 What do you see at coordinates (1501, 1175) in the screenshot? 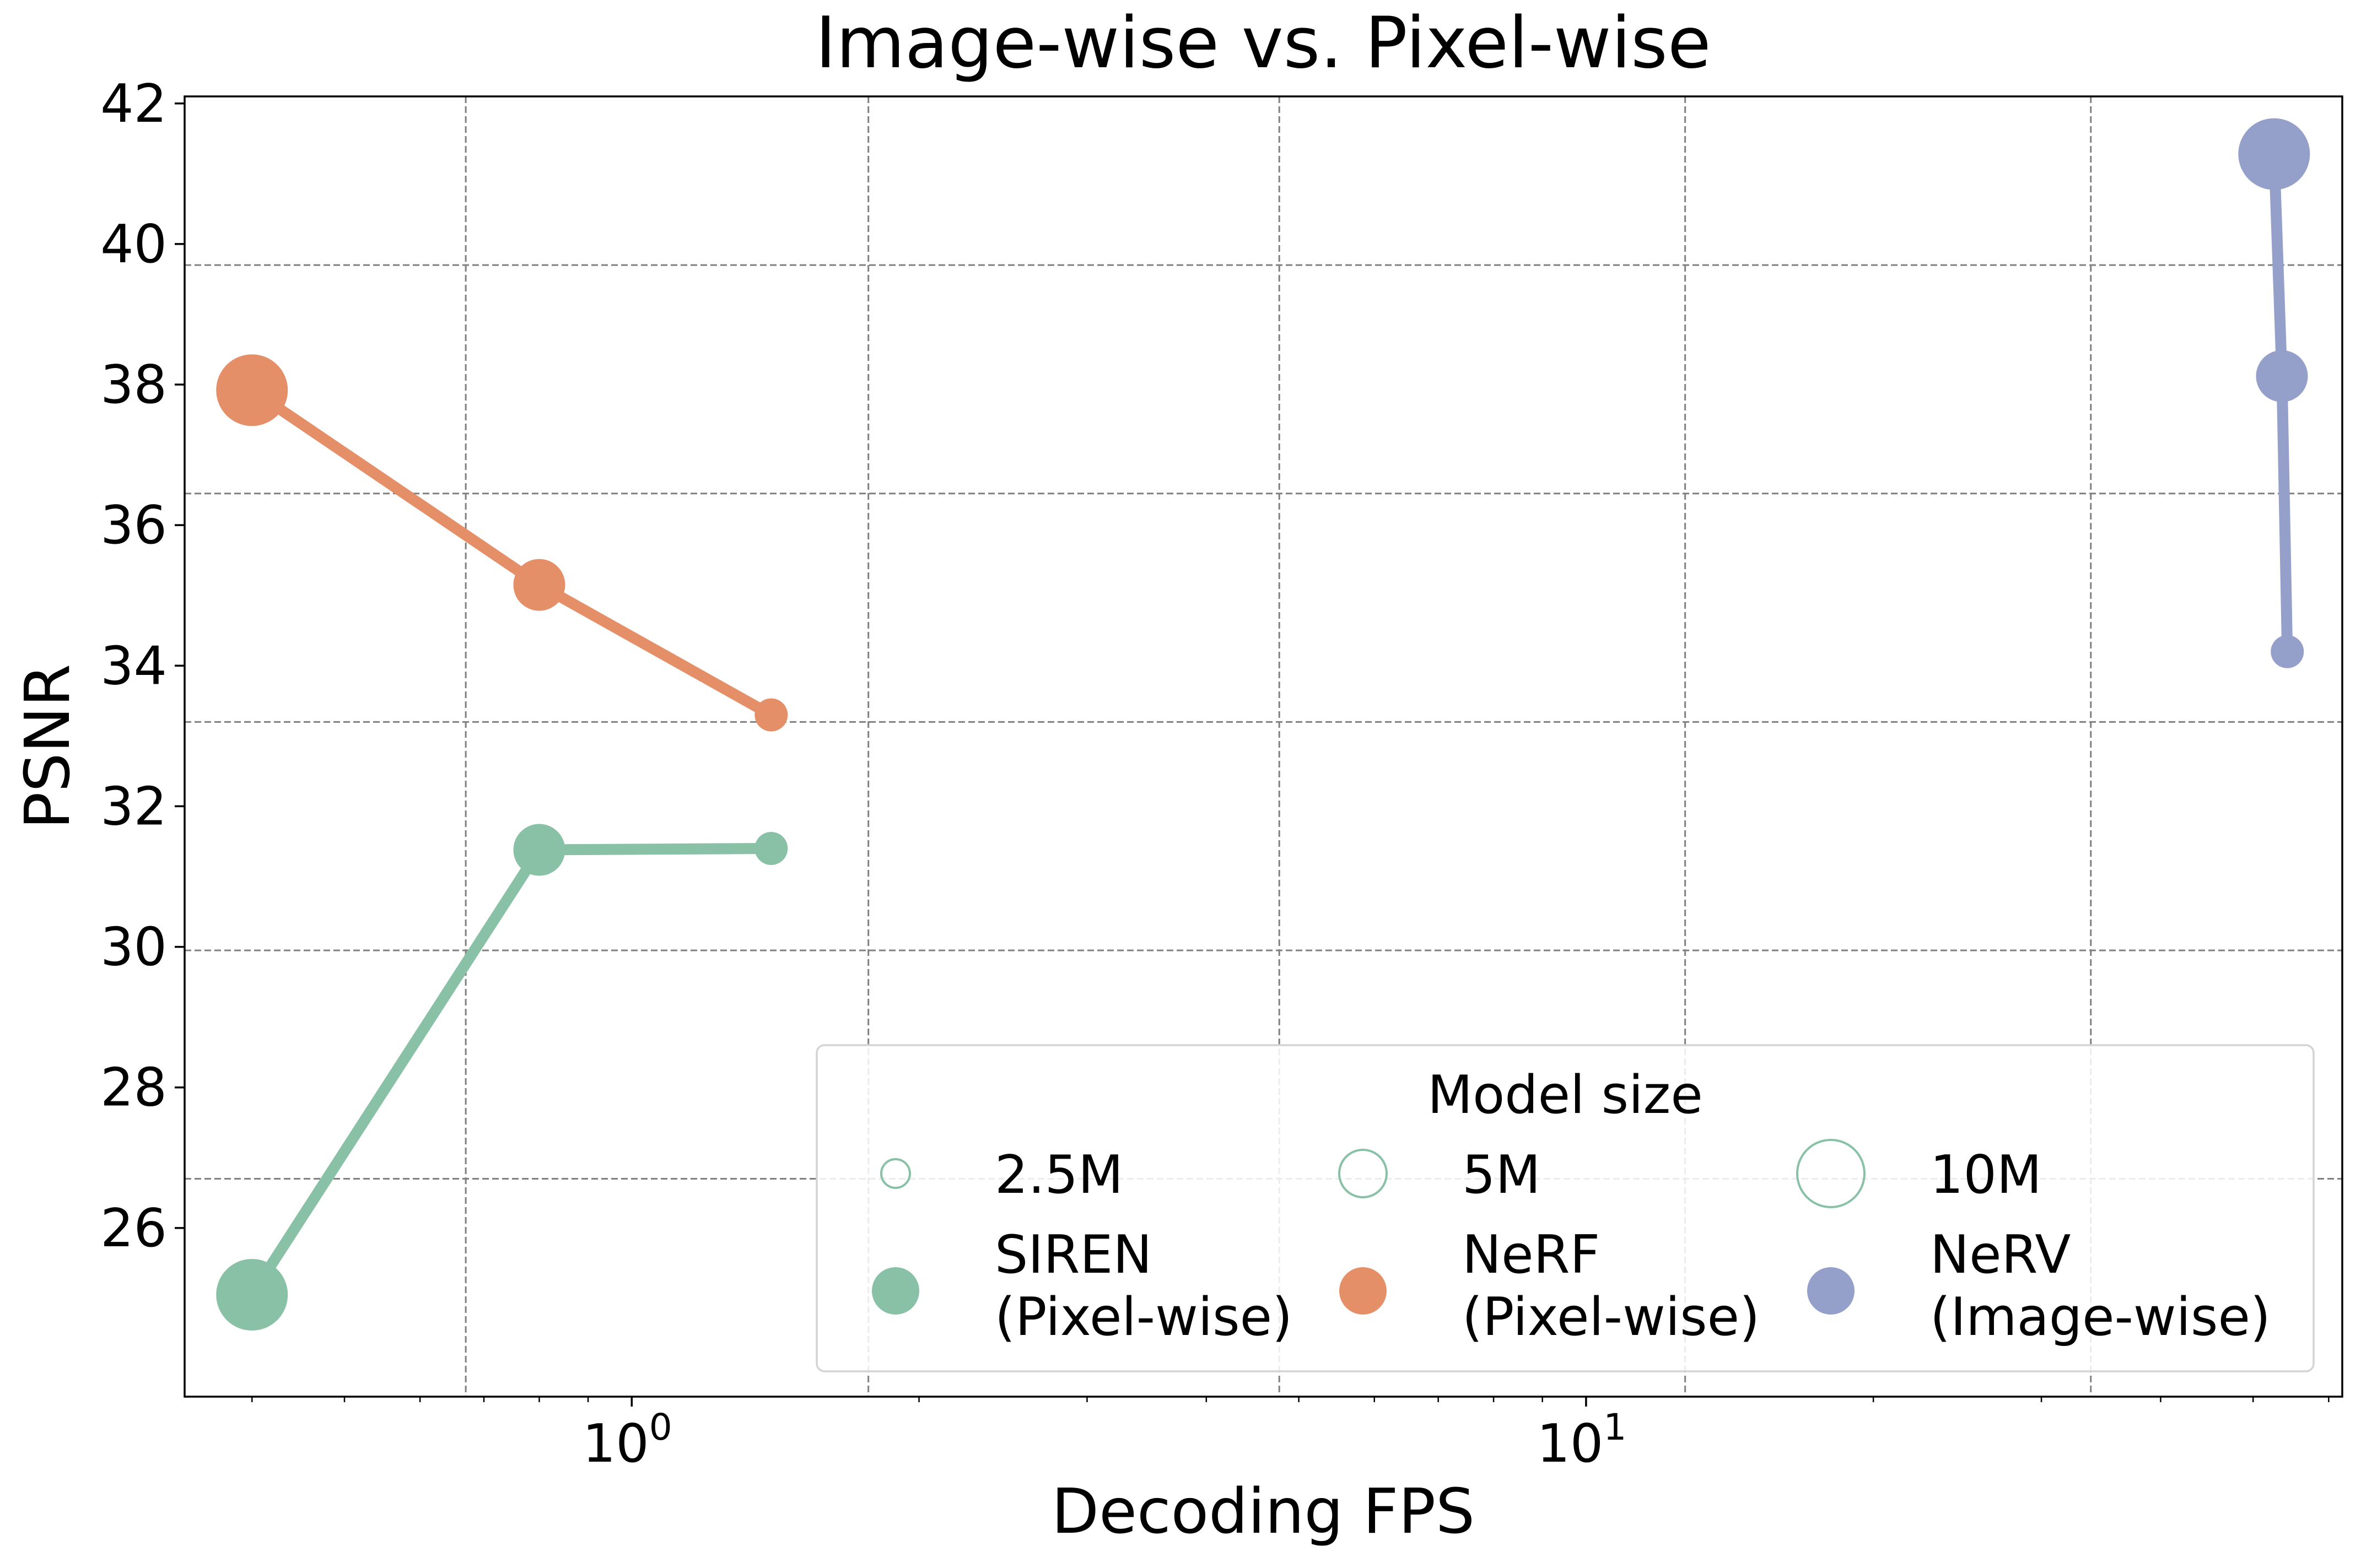
I see `legend-size-label: 5M` at bounding box center [1501, 1175].